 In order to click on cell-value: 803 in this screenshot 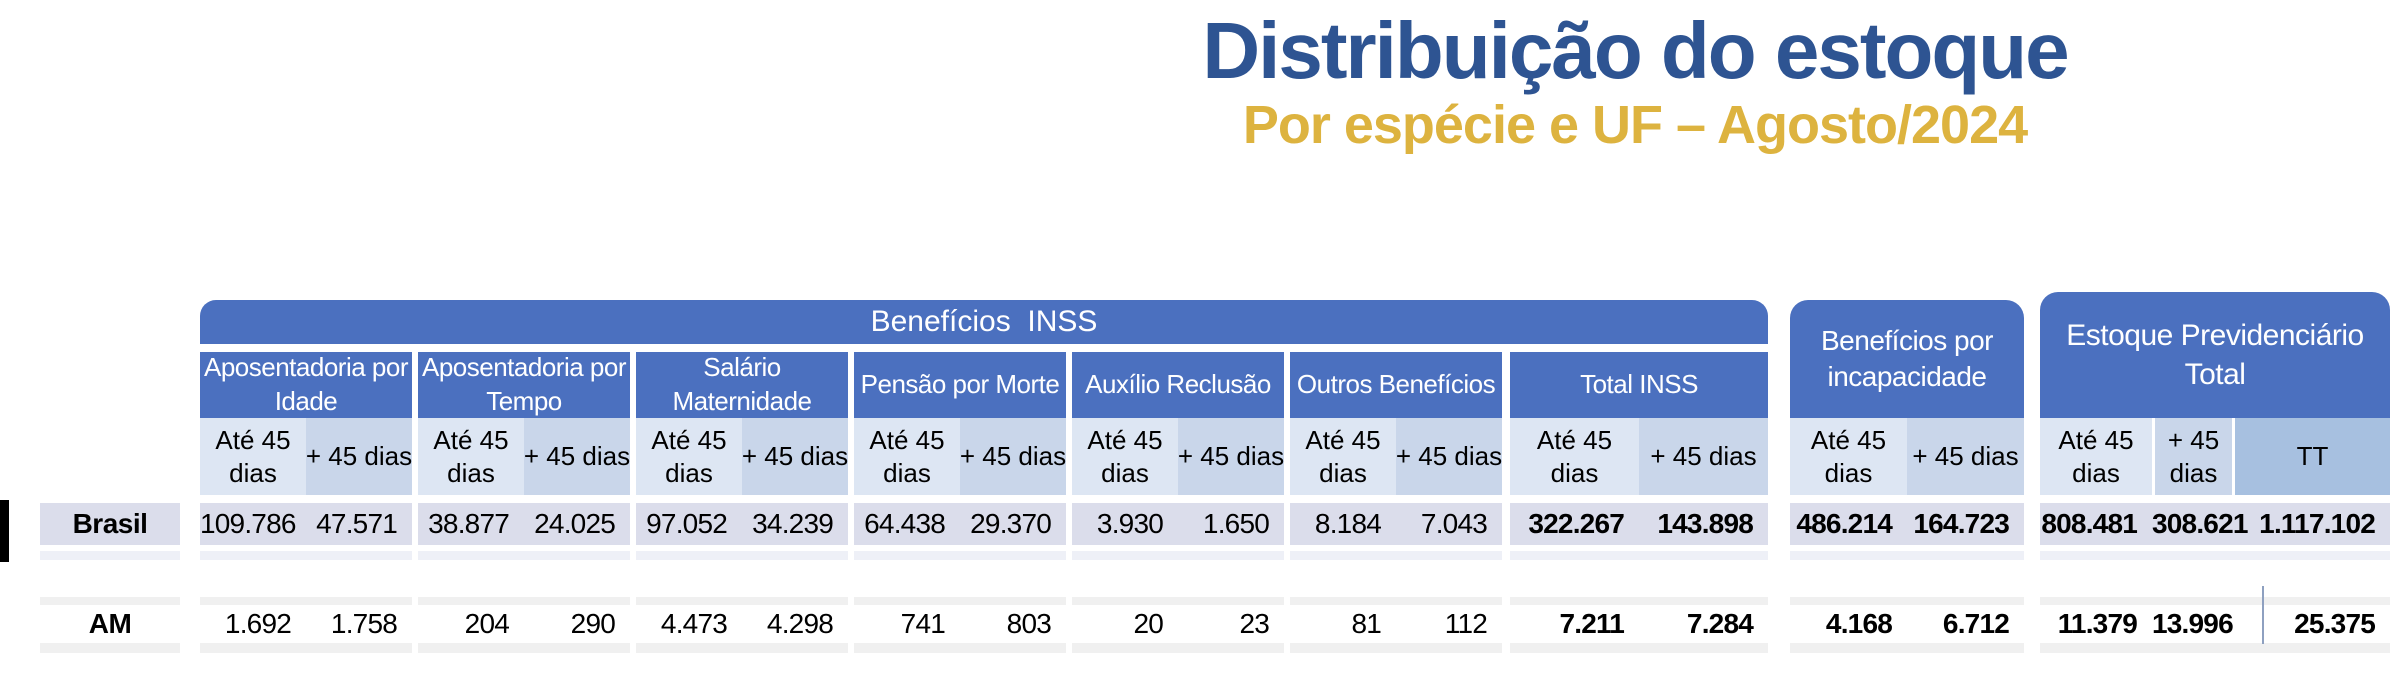, I will do `click(1029, 623)`.